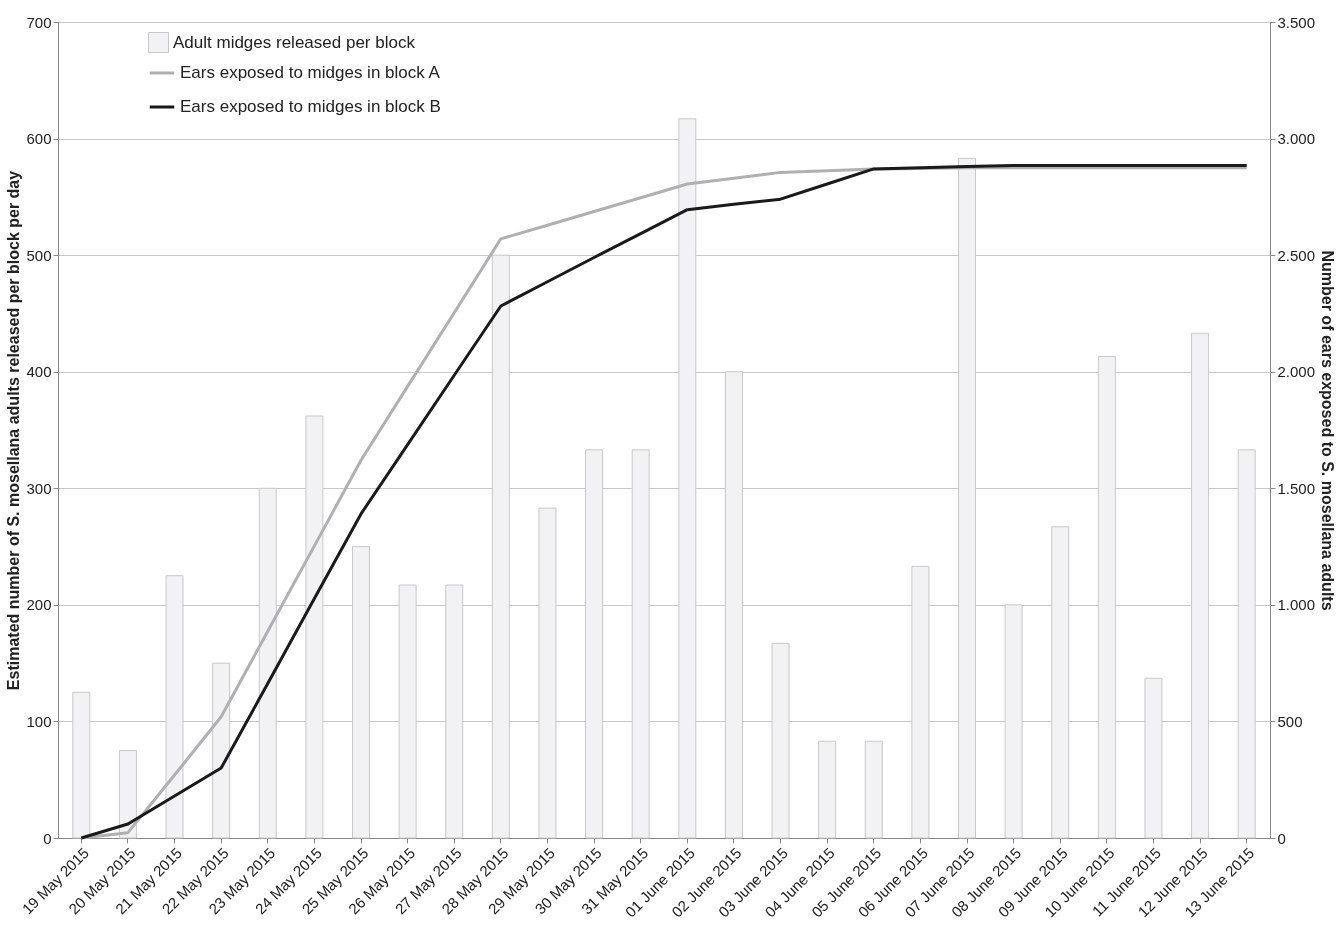  What do you see at coordinates (39, 605) in the screenshot?
I see `y-tick-label: 200` at bounding box center [39, 605].